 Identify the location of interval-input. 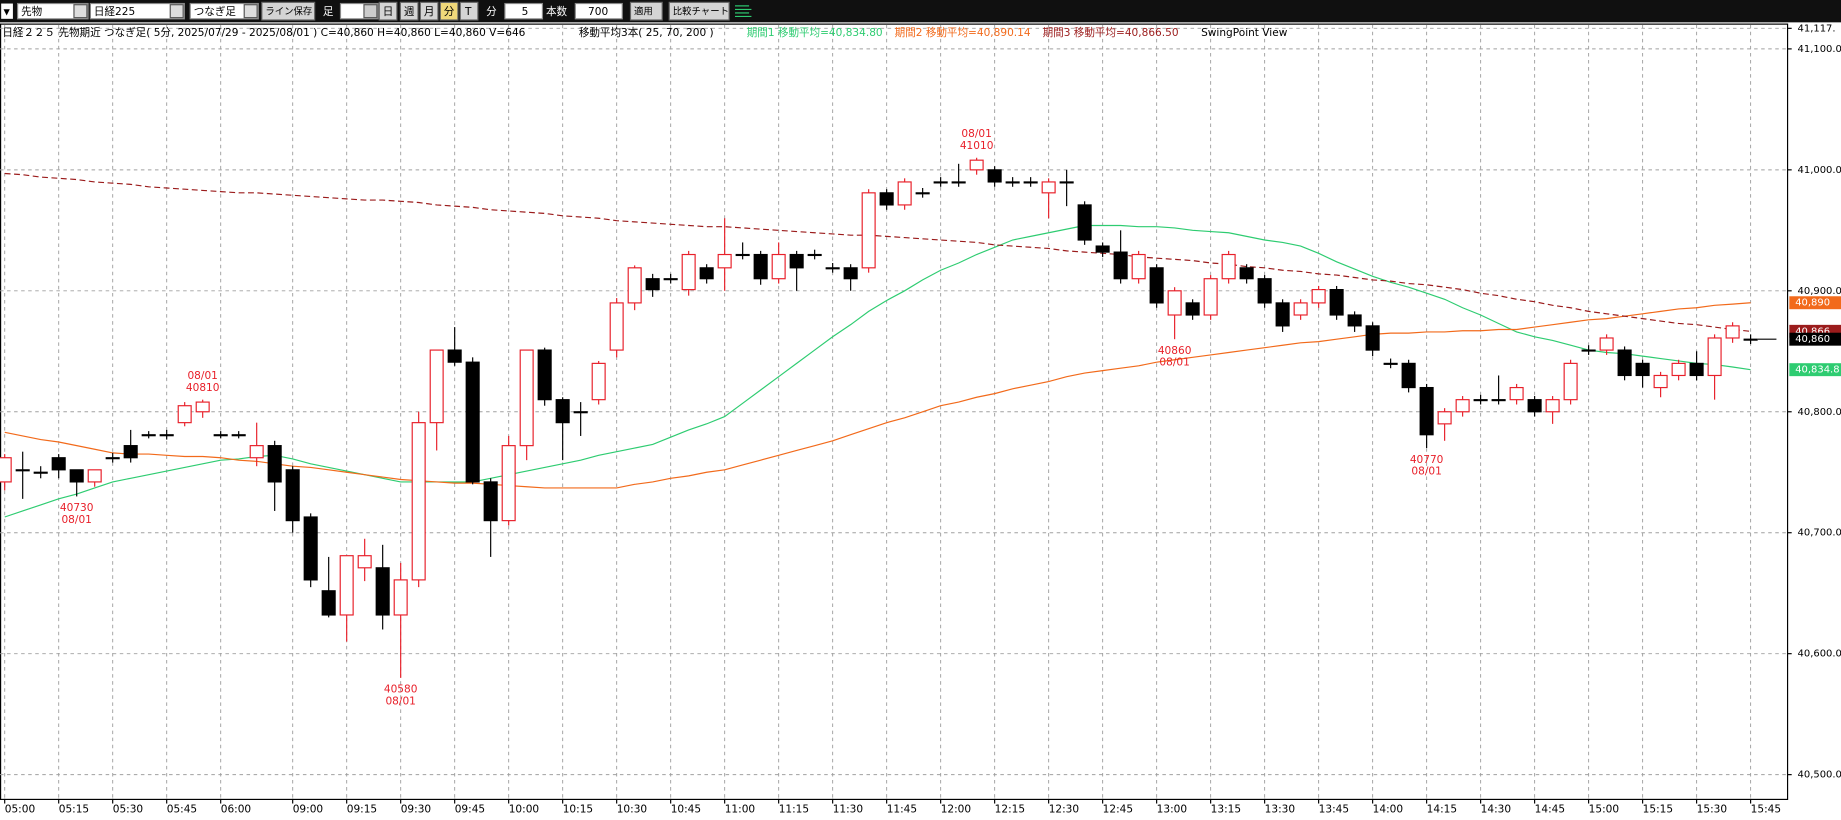
(524, 11).